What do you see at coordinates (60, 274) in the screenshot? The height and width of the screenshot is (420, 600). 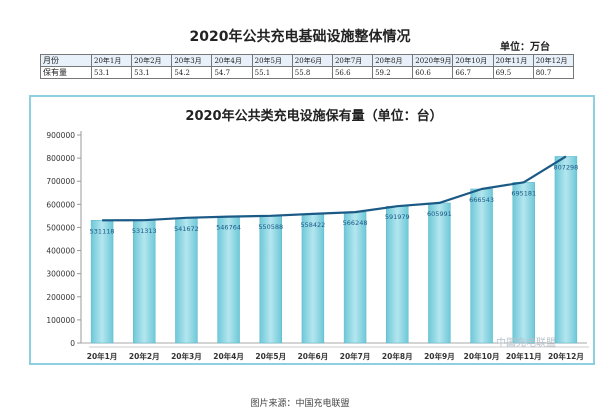 I see `y-tick-label: 300000` at bounding box center [60, 274].